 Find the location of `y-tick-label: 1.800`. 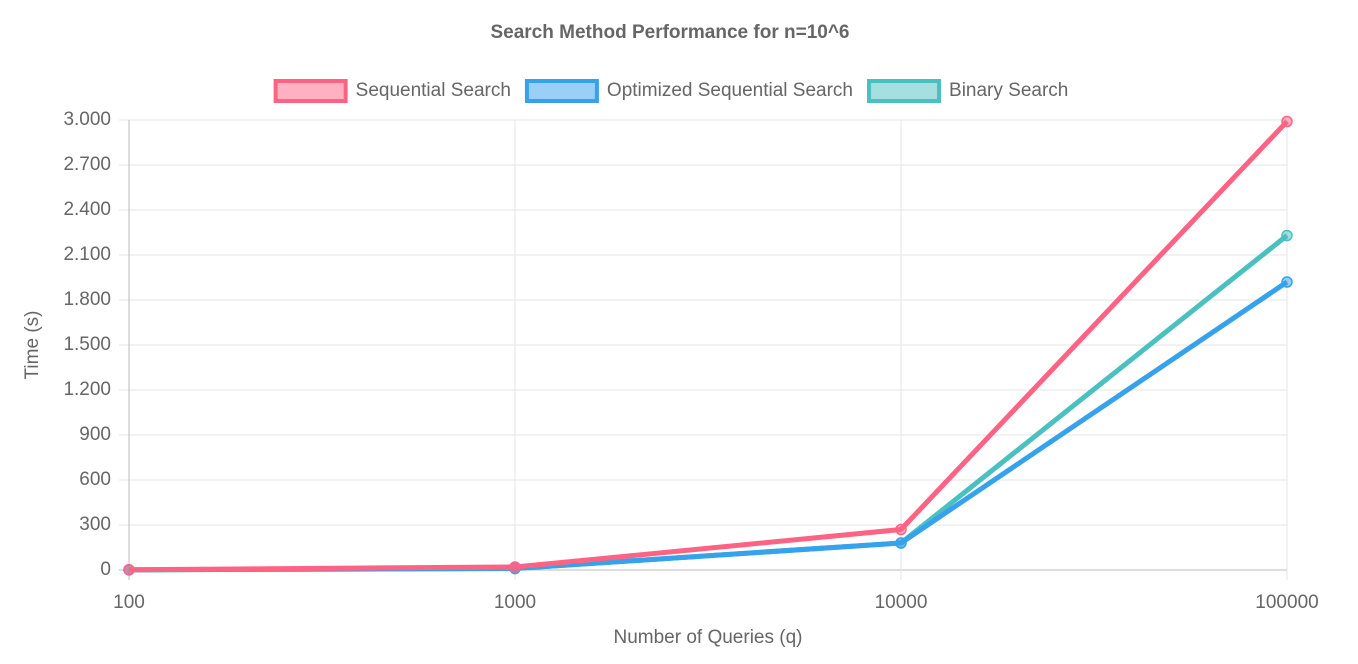

y-tick-label: 1.800 is located at coordinates (87, 299).